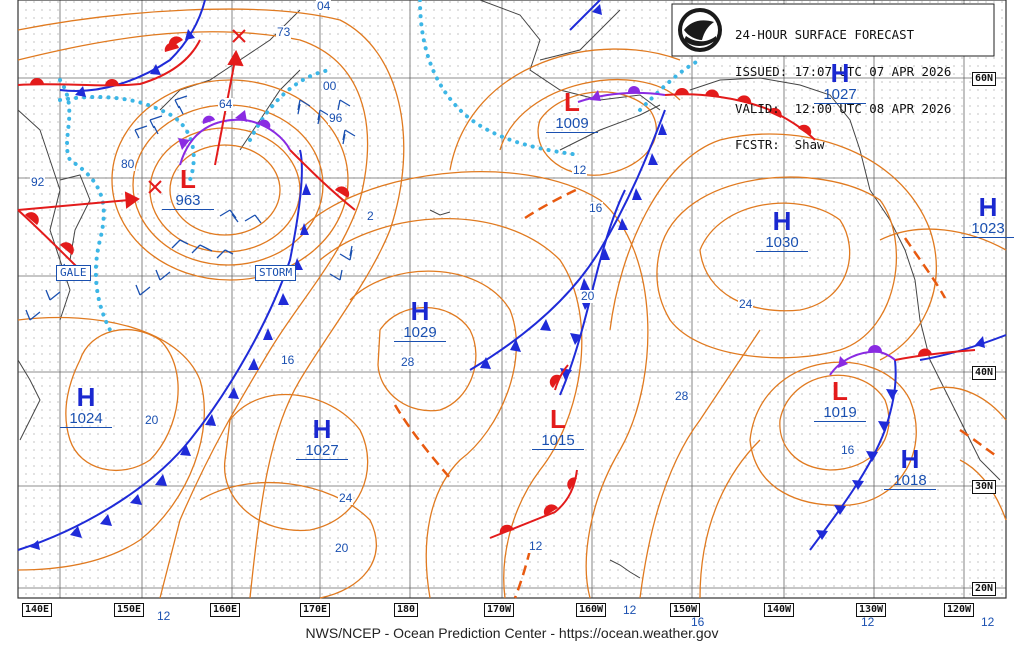 The height and width of the screenshot is (652, 1024). Describe the element at coordinates (129, 610) in the screenshot. I see `longitude-label: 150E` at that location.